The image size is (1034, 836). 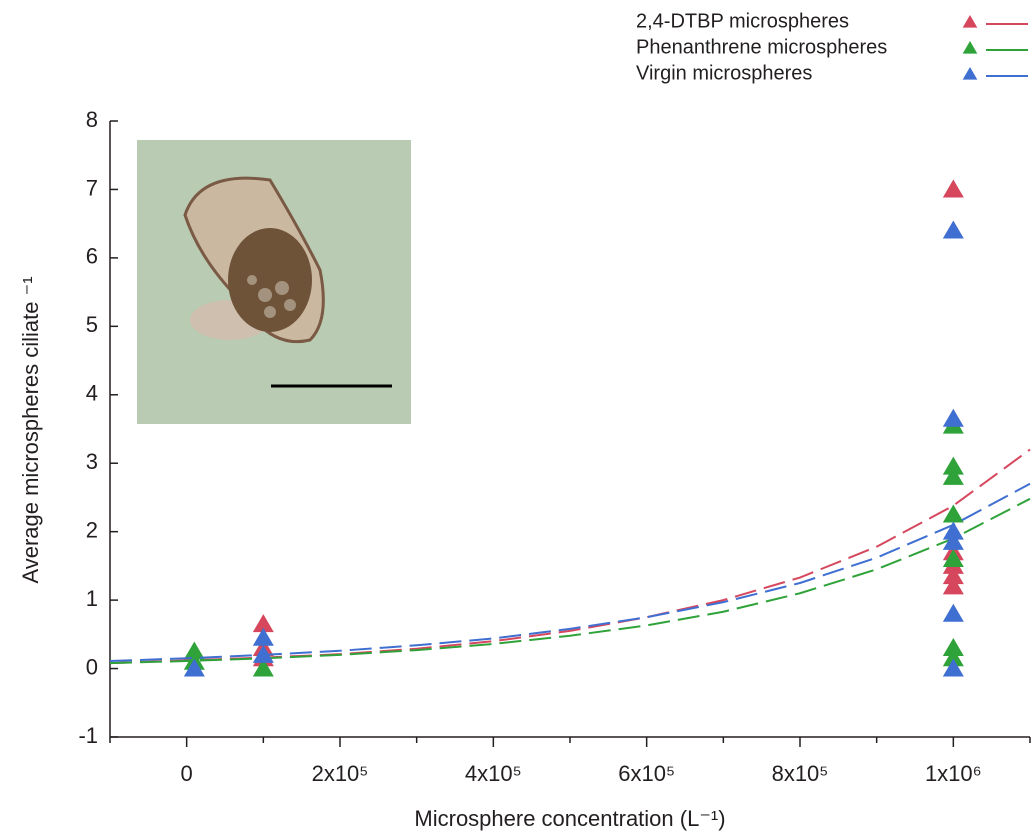 What do you see at coordinates (92, 393) in the screenshot?
I see `y-tick-label: 4` at bounding box center [92, 393].